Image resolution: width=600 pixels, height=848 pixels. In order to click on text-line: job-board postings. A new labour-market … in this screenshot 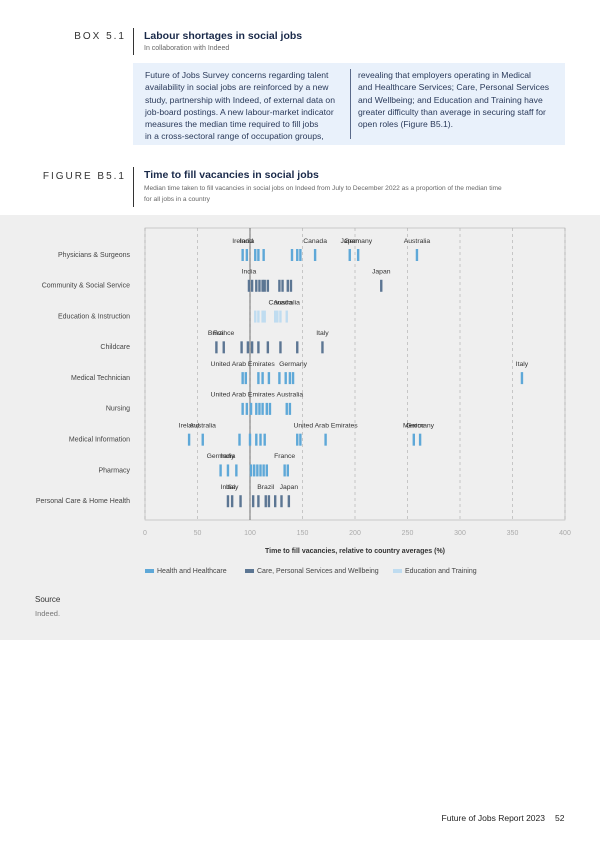, I will do `click(239, 111)`.